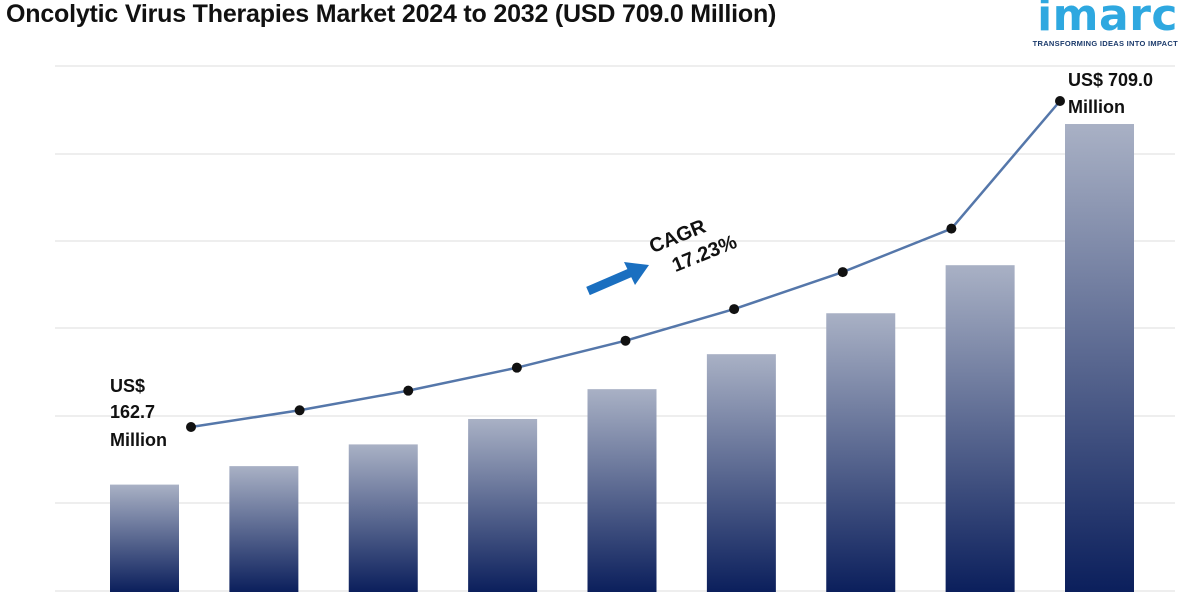  What do you see at coordinates (622, 490) in the screenshot?
I see `bar-2028` at bounding box center [622, 490].